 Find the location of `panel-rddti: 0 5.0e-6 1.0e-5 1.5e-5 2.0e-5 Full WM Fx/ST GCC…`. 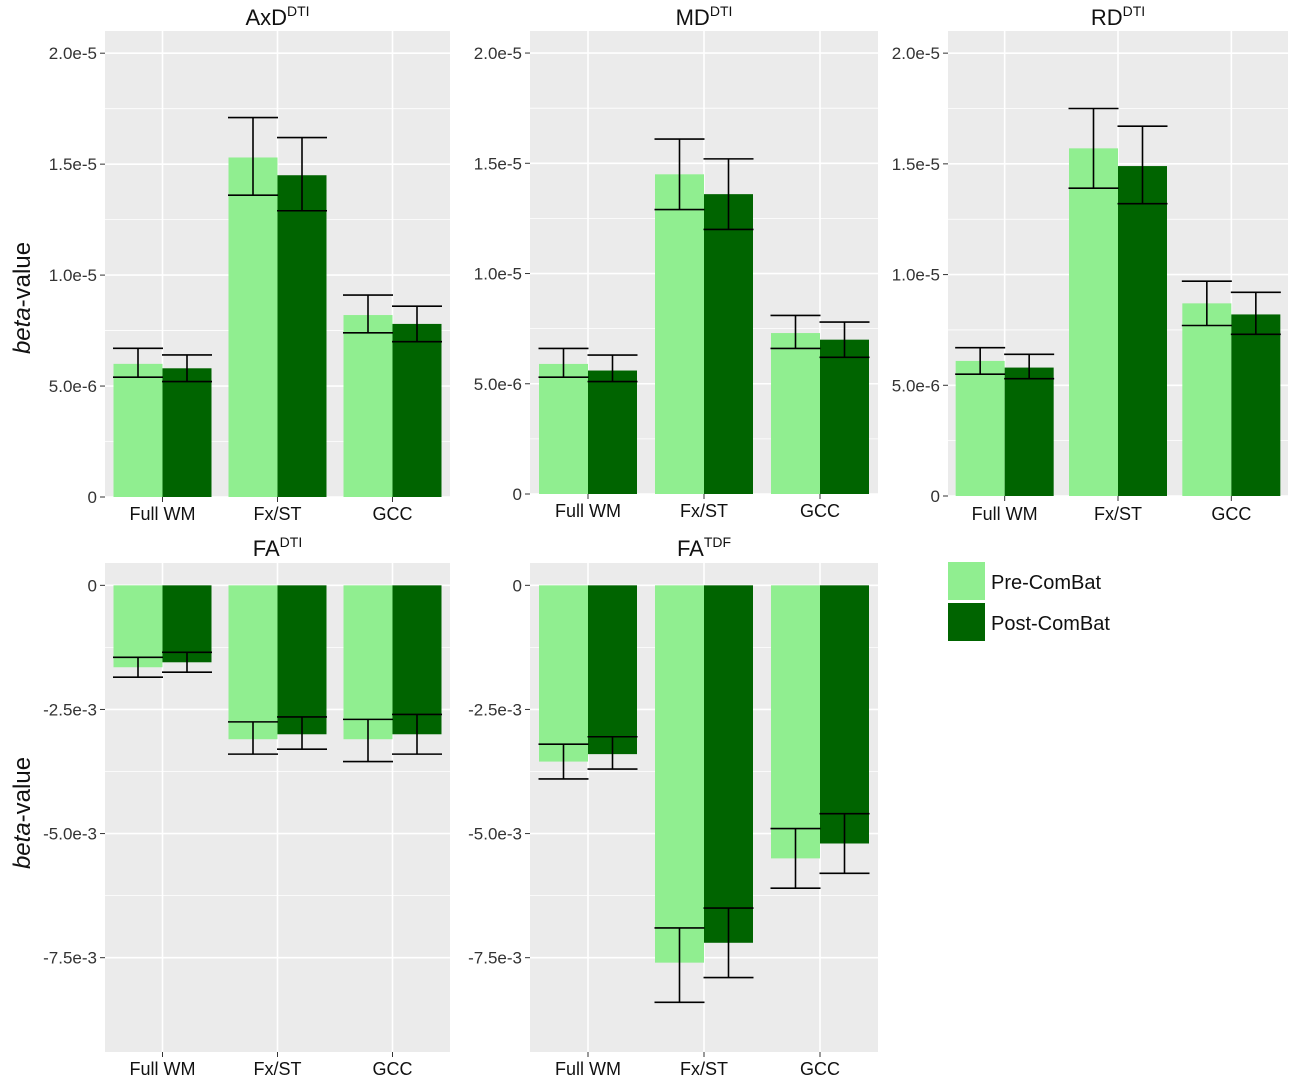

panel-rddti: 0 5.0e-6 1.0e-5 1.5e-5 2.0e-5 Full WM Fx/ST GCC… is located at coordinates (1090, 263).